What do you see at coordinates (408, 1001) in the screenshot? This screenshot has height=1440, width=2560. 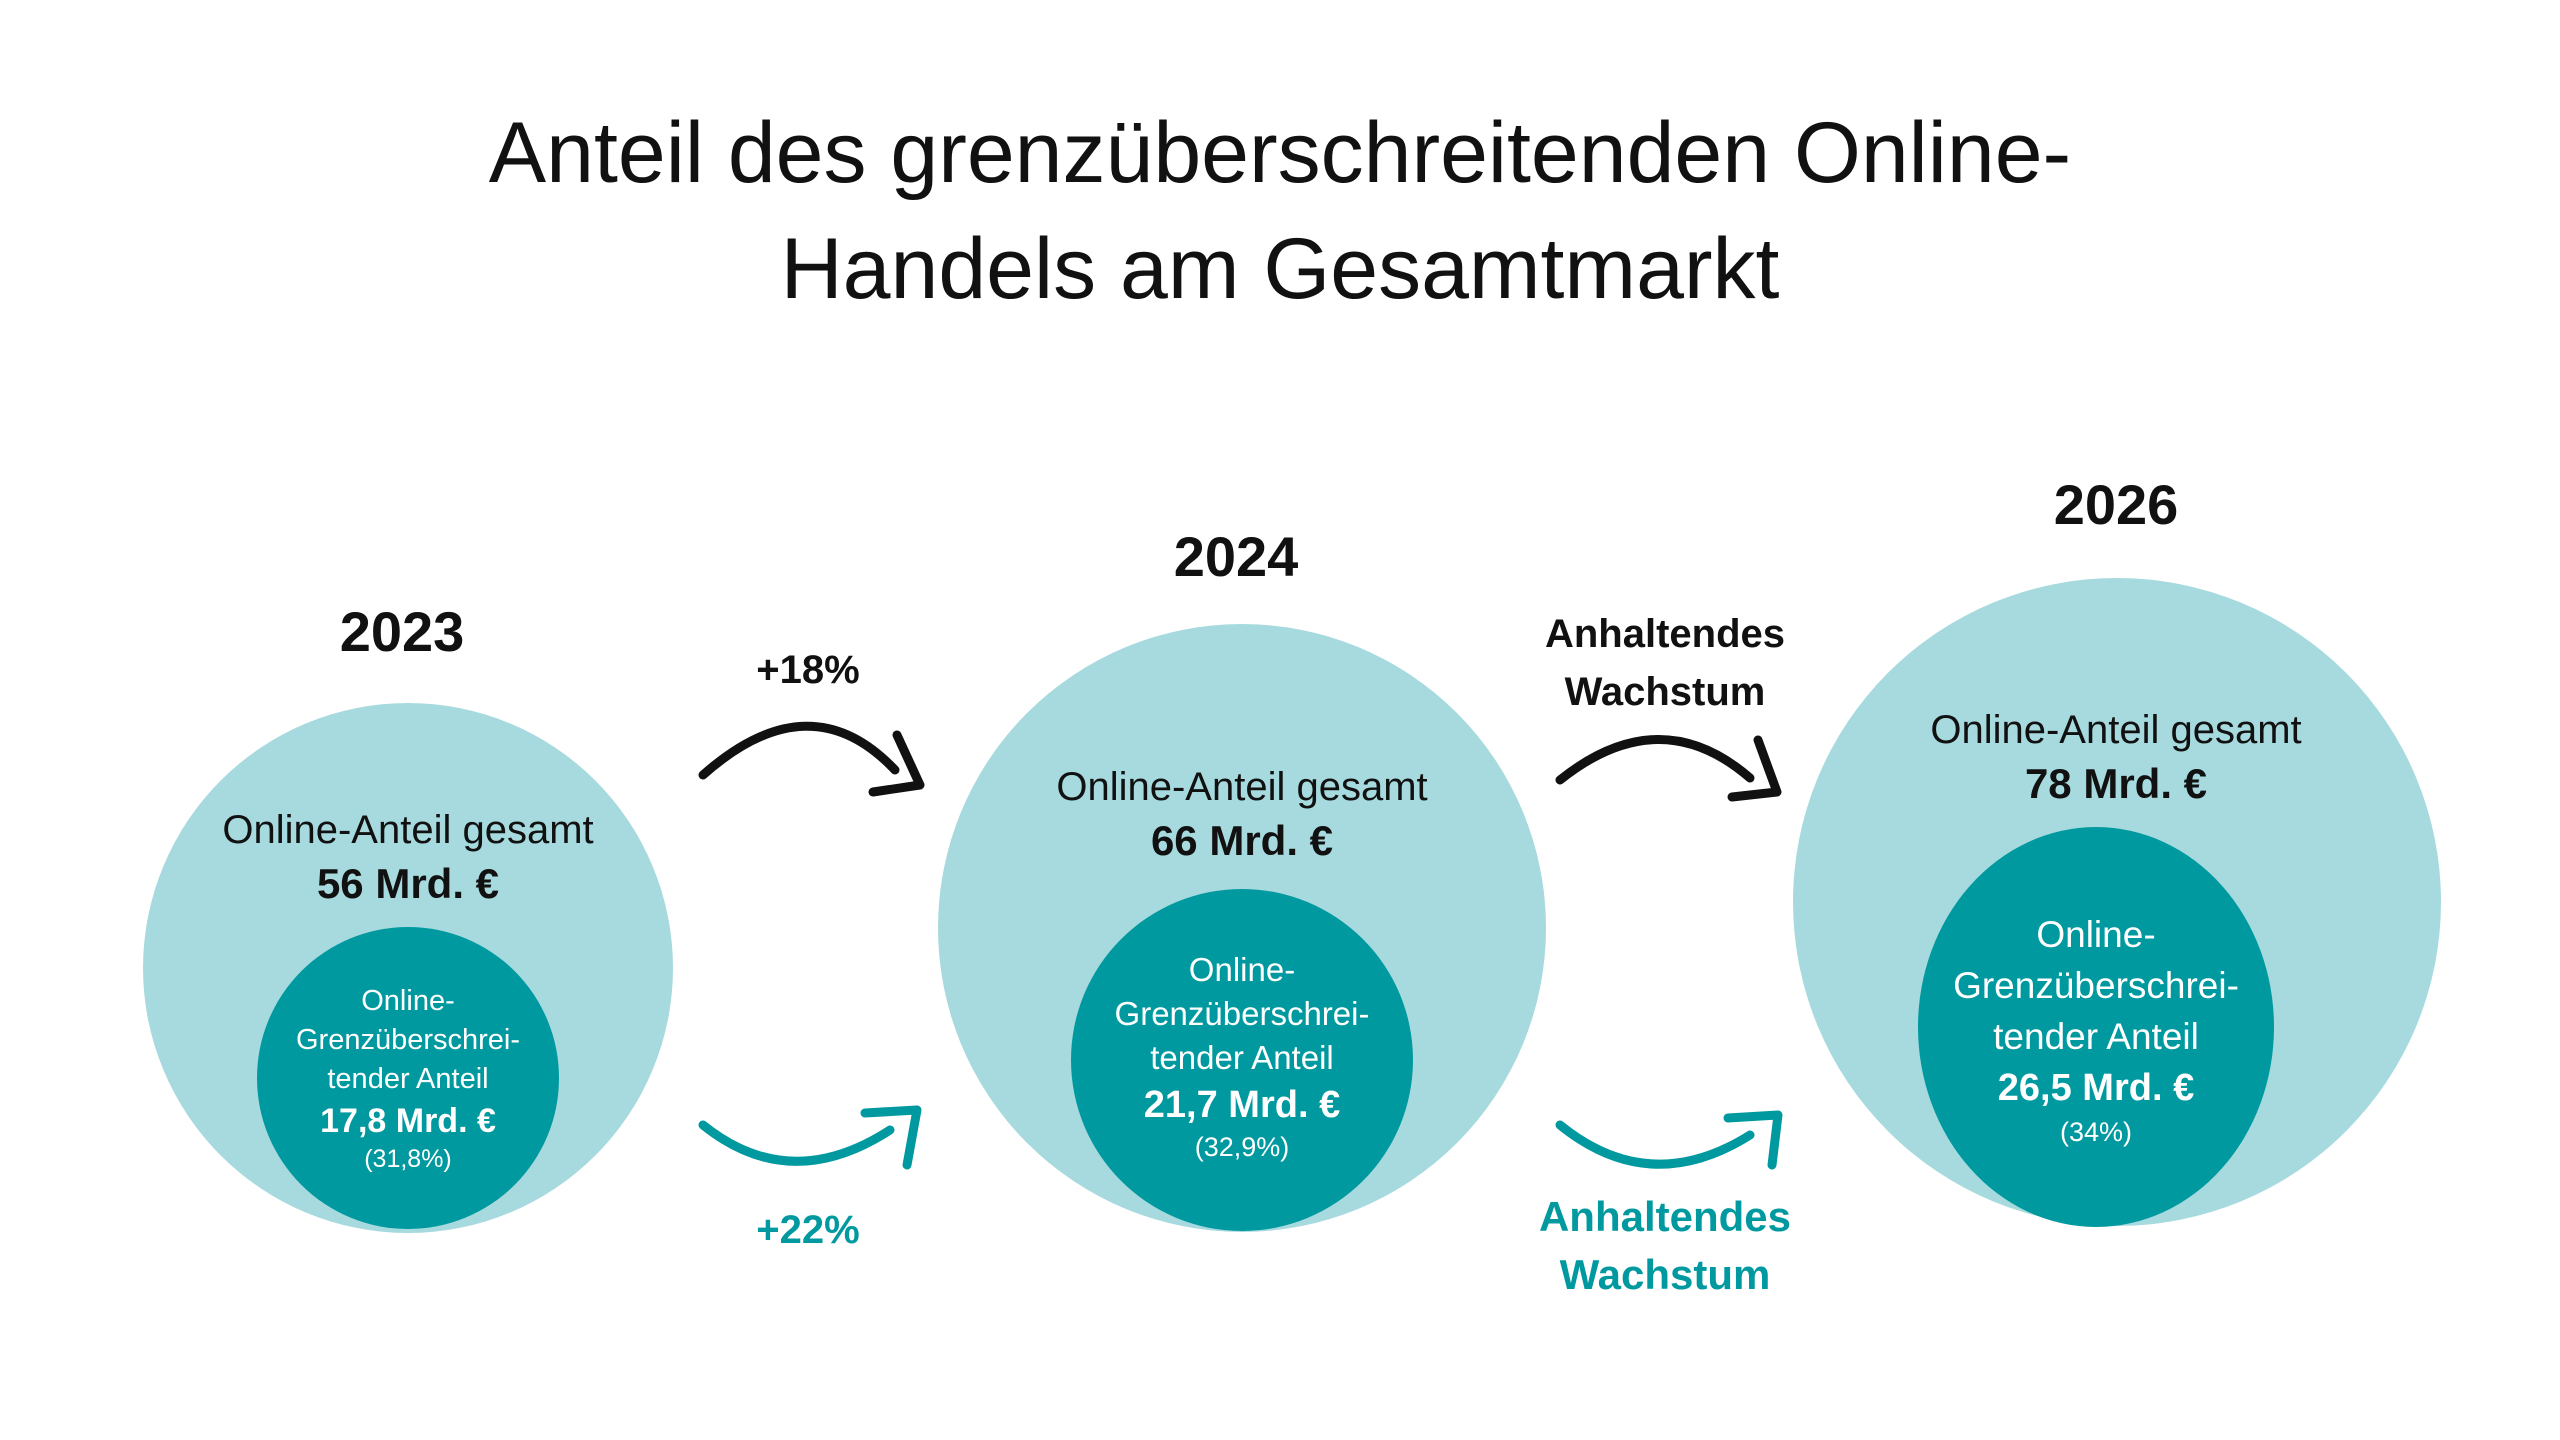 I see `cross-border-caption-line-1-2023: Online-` at bounding box center [408, 1001].